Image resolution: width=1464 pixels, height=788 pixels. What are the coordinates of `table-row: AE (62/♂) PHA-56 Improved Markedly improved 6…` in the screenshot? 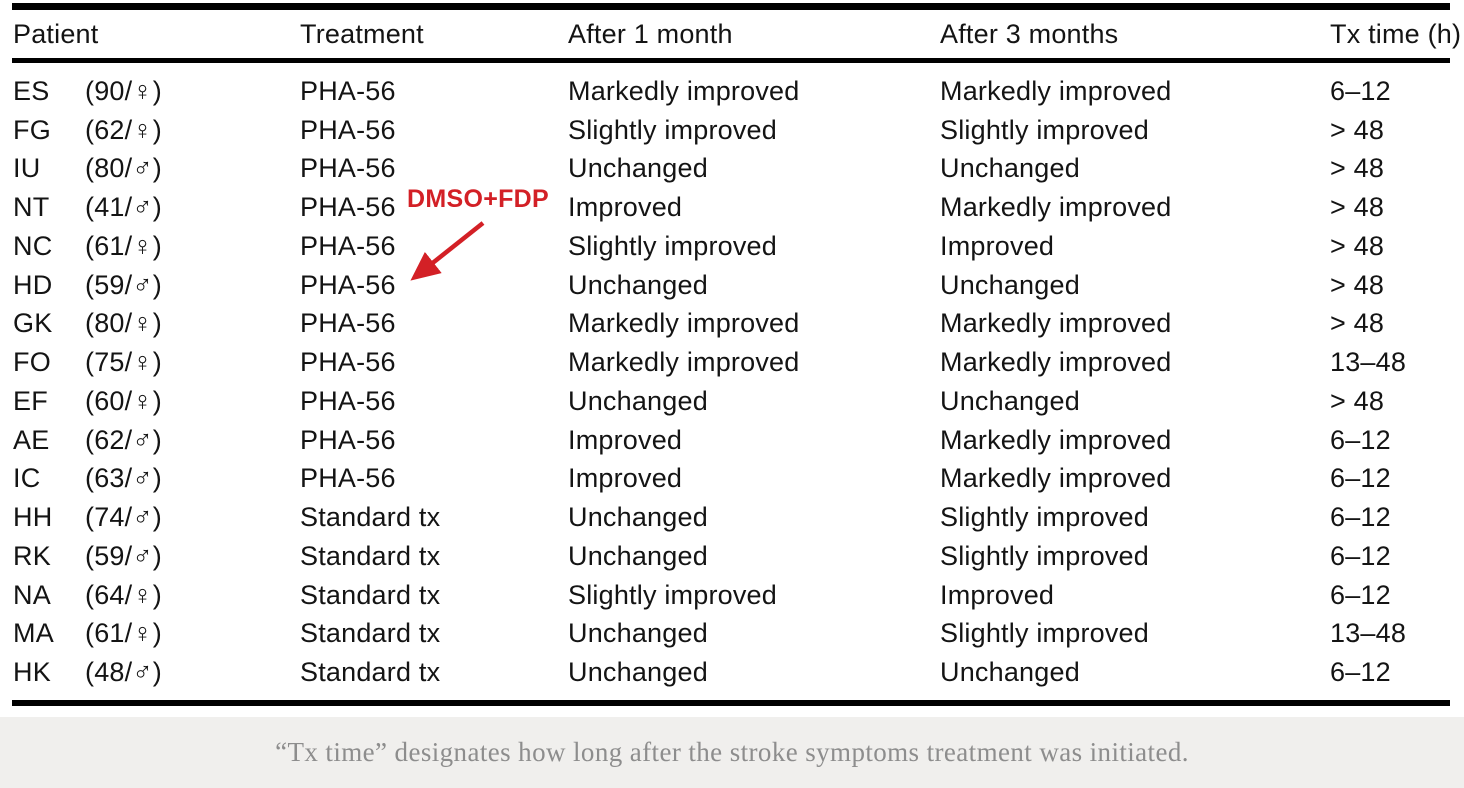 It's located at (738, 440).